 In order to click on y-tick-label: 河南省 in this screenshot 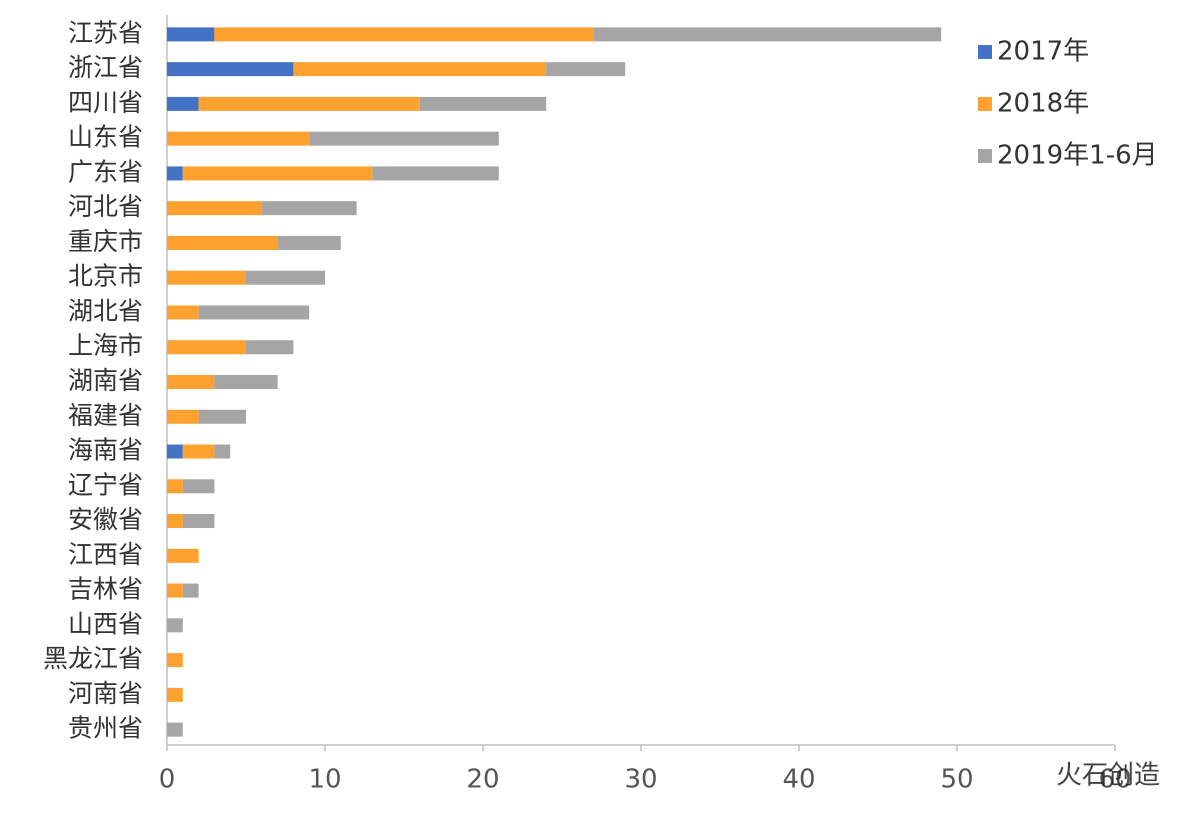, I will do `click(105, 693)`.